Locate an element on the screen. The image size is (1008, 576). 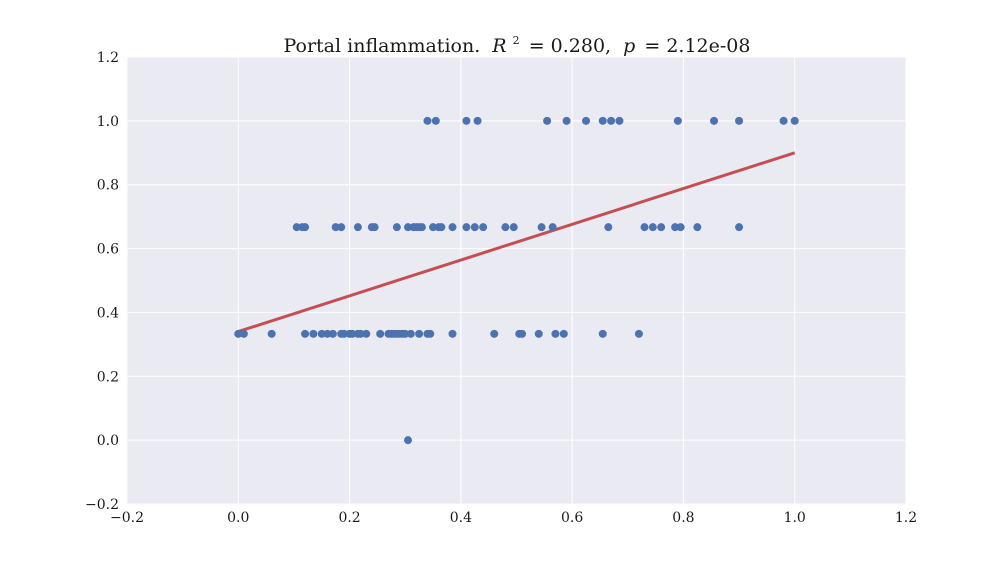
x-tick-label: 0.0 is located at coordinates (238, 518).